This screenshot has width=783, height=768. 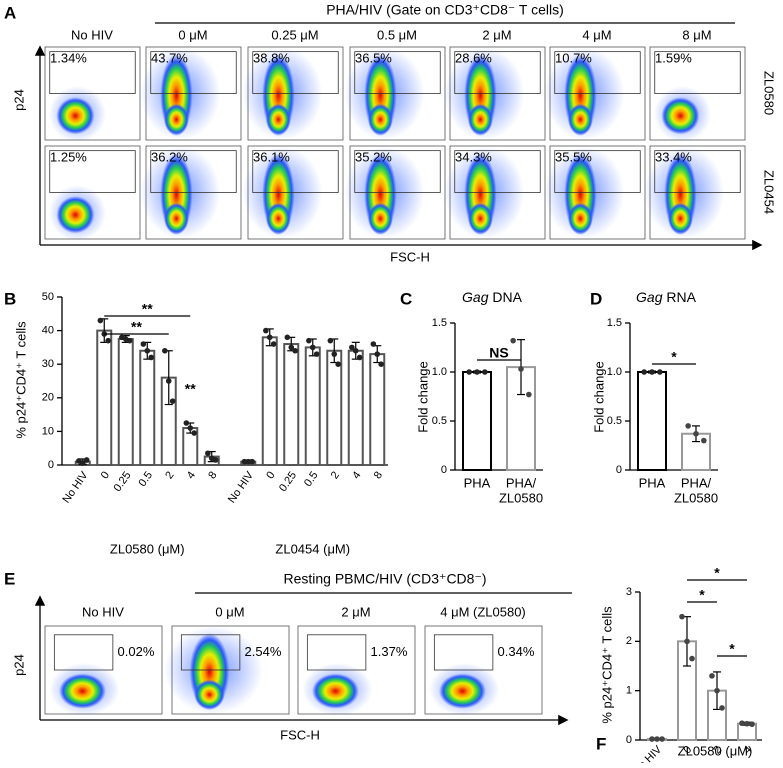 What do you see at coordinates (18, 100) in the screenshot?
I see `axis-label: p24` at bounding box center [18, 100].